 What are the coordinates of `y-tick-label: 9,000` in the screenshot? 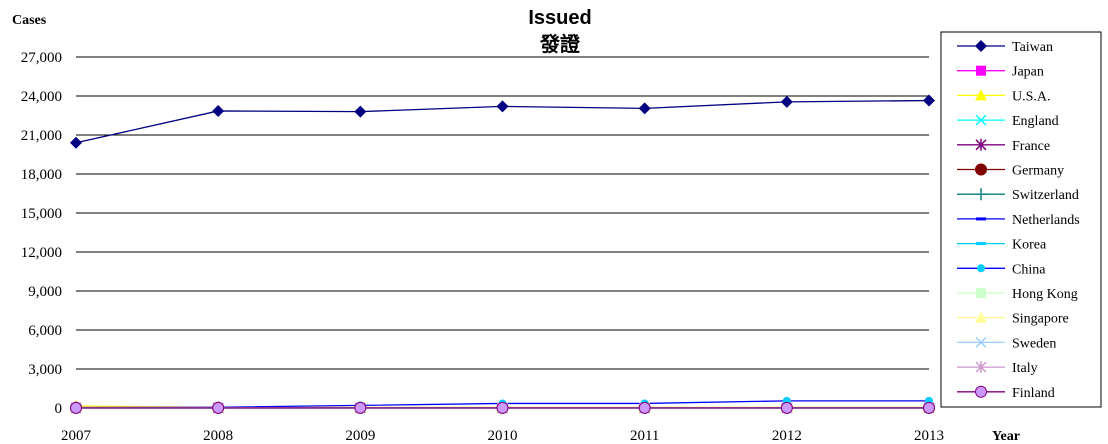 It's located at (45, 292).